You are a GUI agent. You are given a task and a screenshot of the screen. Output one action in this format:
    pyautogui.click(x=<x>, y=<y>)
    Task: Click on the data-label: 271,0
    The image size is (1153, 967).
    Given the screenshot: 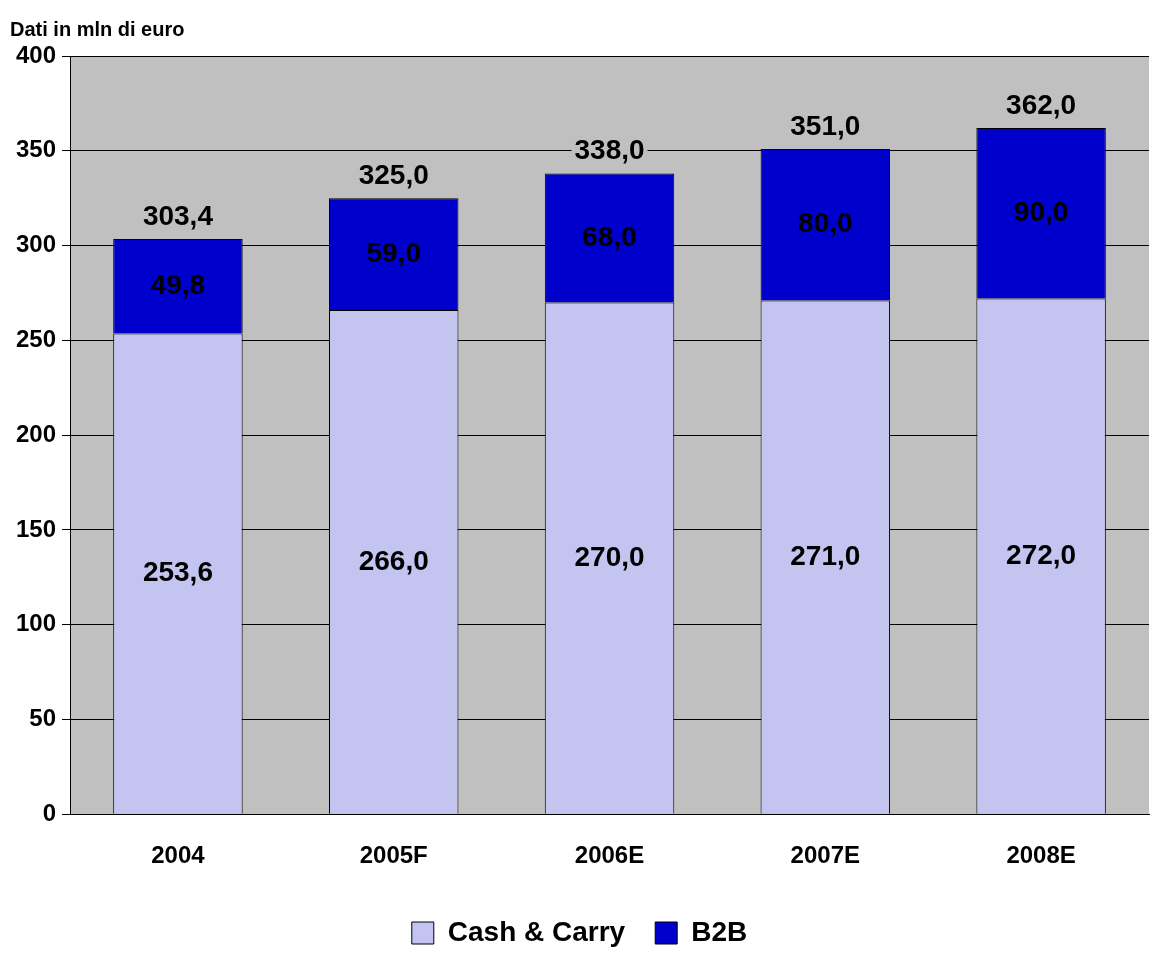 What is the action you would take?
    pyautogui.click(x=825, y=555)
    